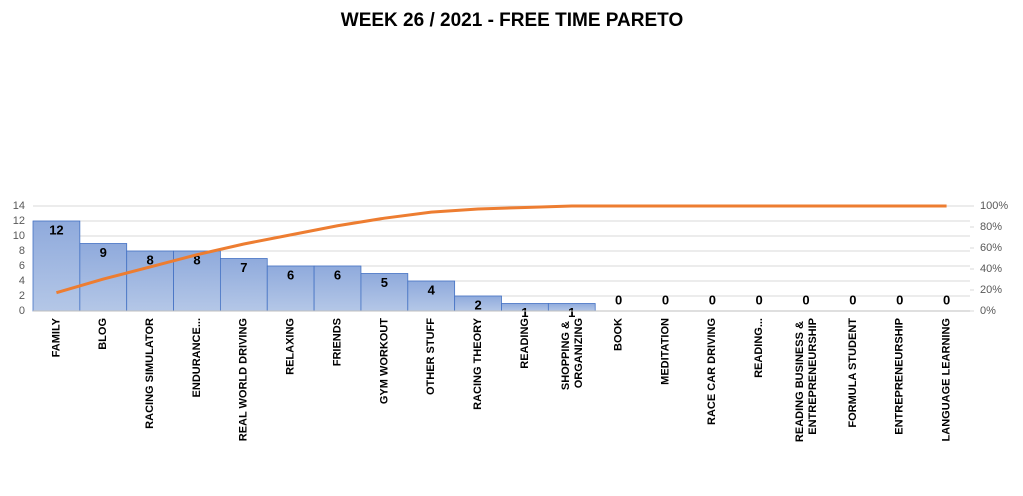 Image resolution: width=1023 pixels, height=496 pixels. Describe the element at coordinates (478, 363) in the screenshot. I see `x-tick-label: RACING THEORY` at that location.